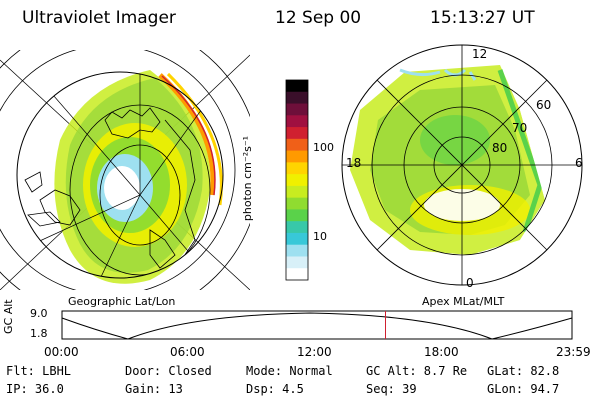 The image size is (600, 400). Describe the element at coordinates (318, 18) in the screenshot. I see `date-label: 12 Sep 00` at that location.